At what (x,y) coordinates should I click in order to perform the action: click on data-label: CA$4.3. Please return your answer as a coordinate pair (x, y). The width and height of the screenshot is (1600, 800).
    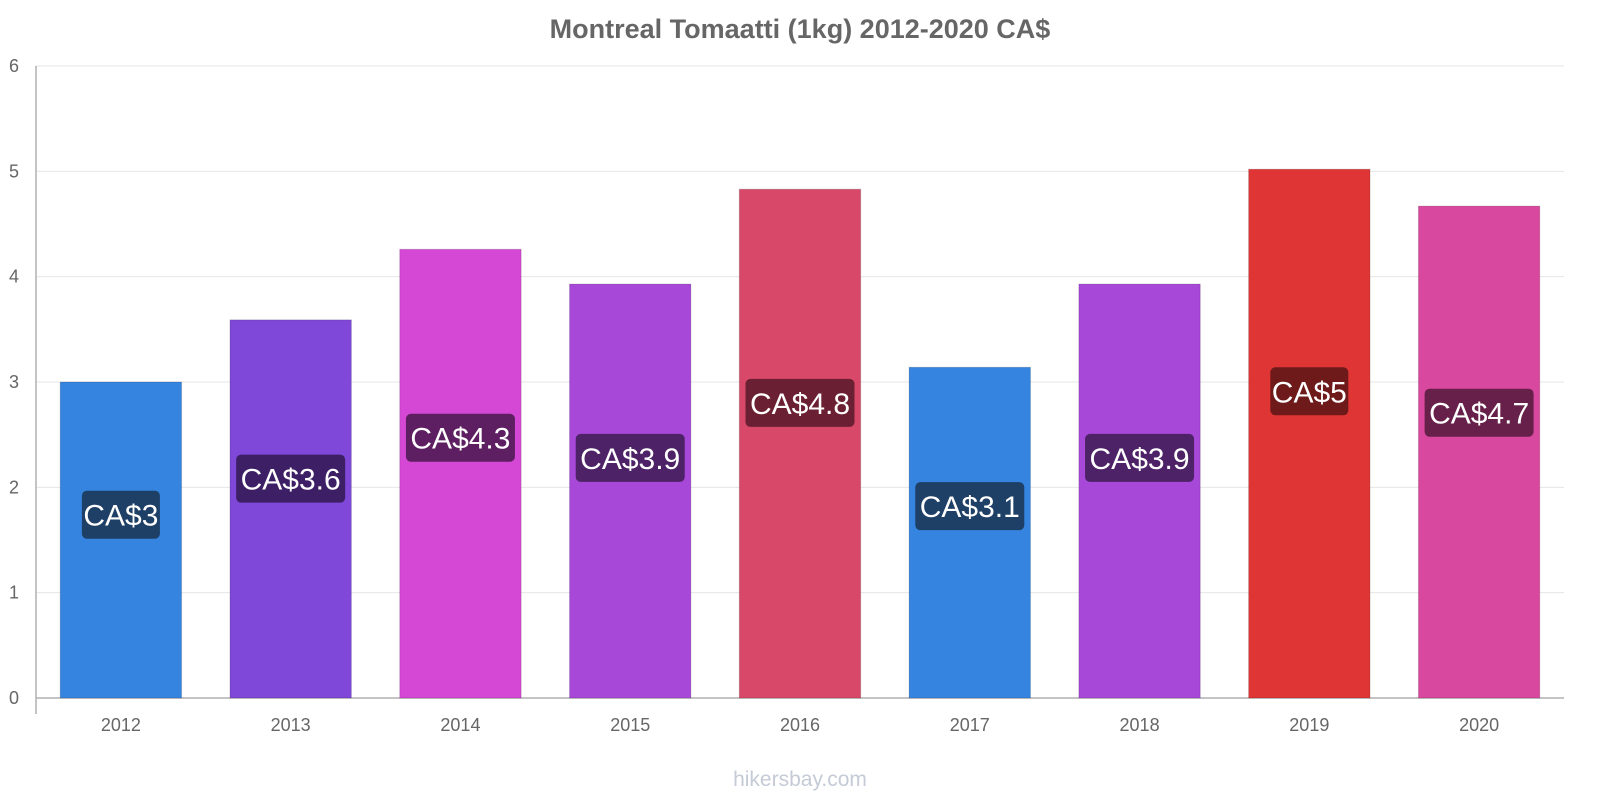
    Looking at the image, I should click on (460, 439).